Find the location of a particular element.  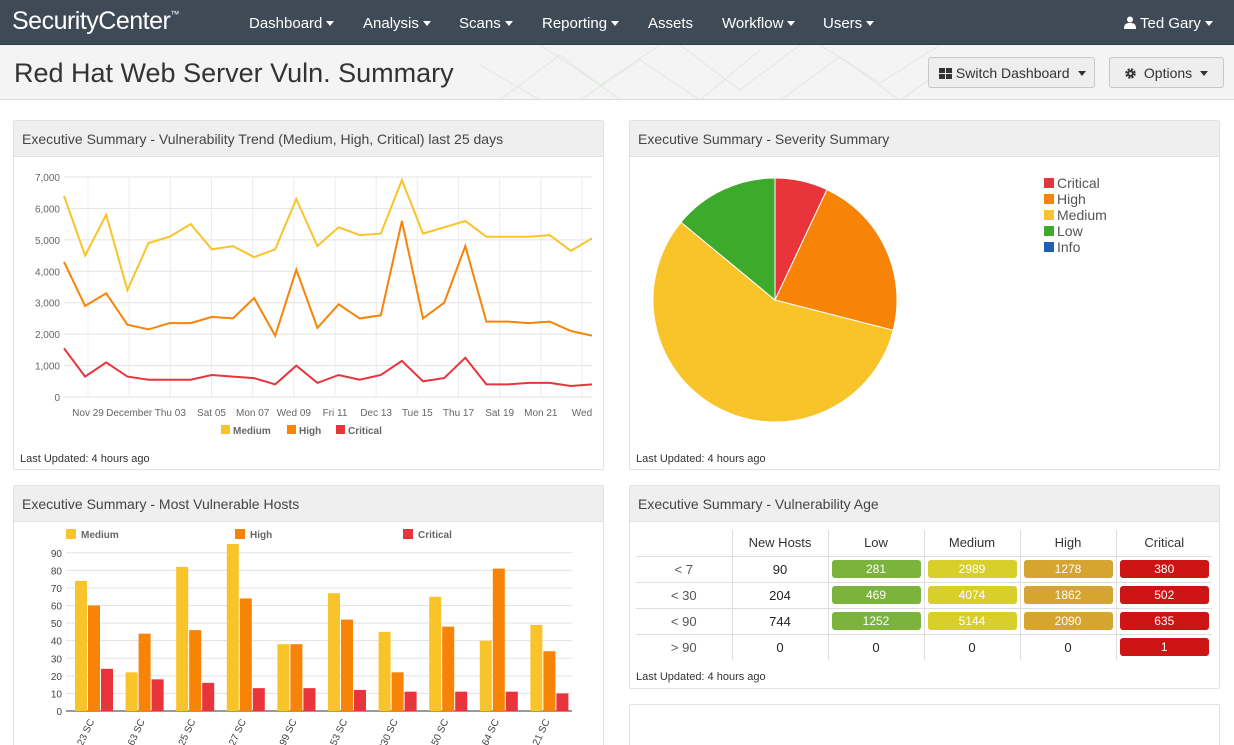

column-header: Low is located at coordinates (875, 543).